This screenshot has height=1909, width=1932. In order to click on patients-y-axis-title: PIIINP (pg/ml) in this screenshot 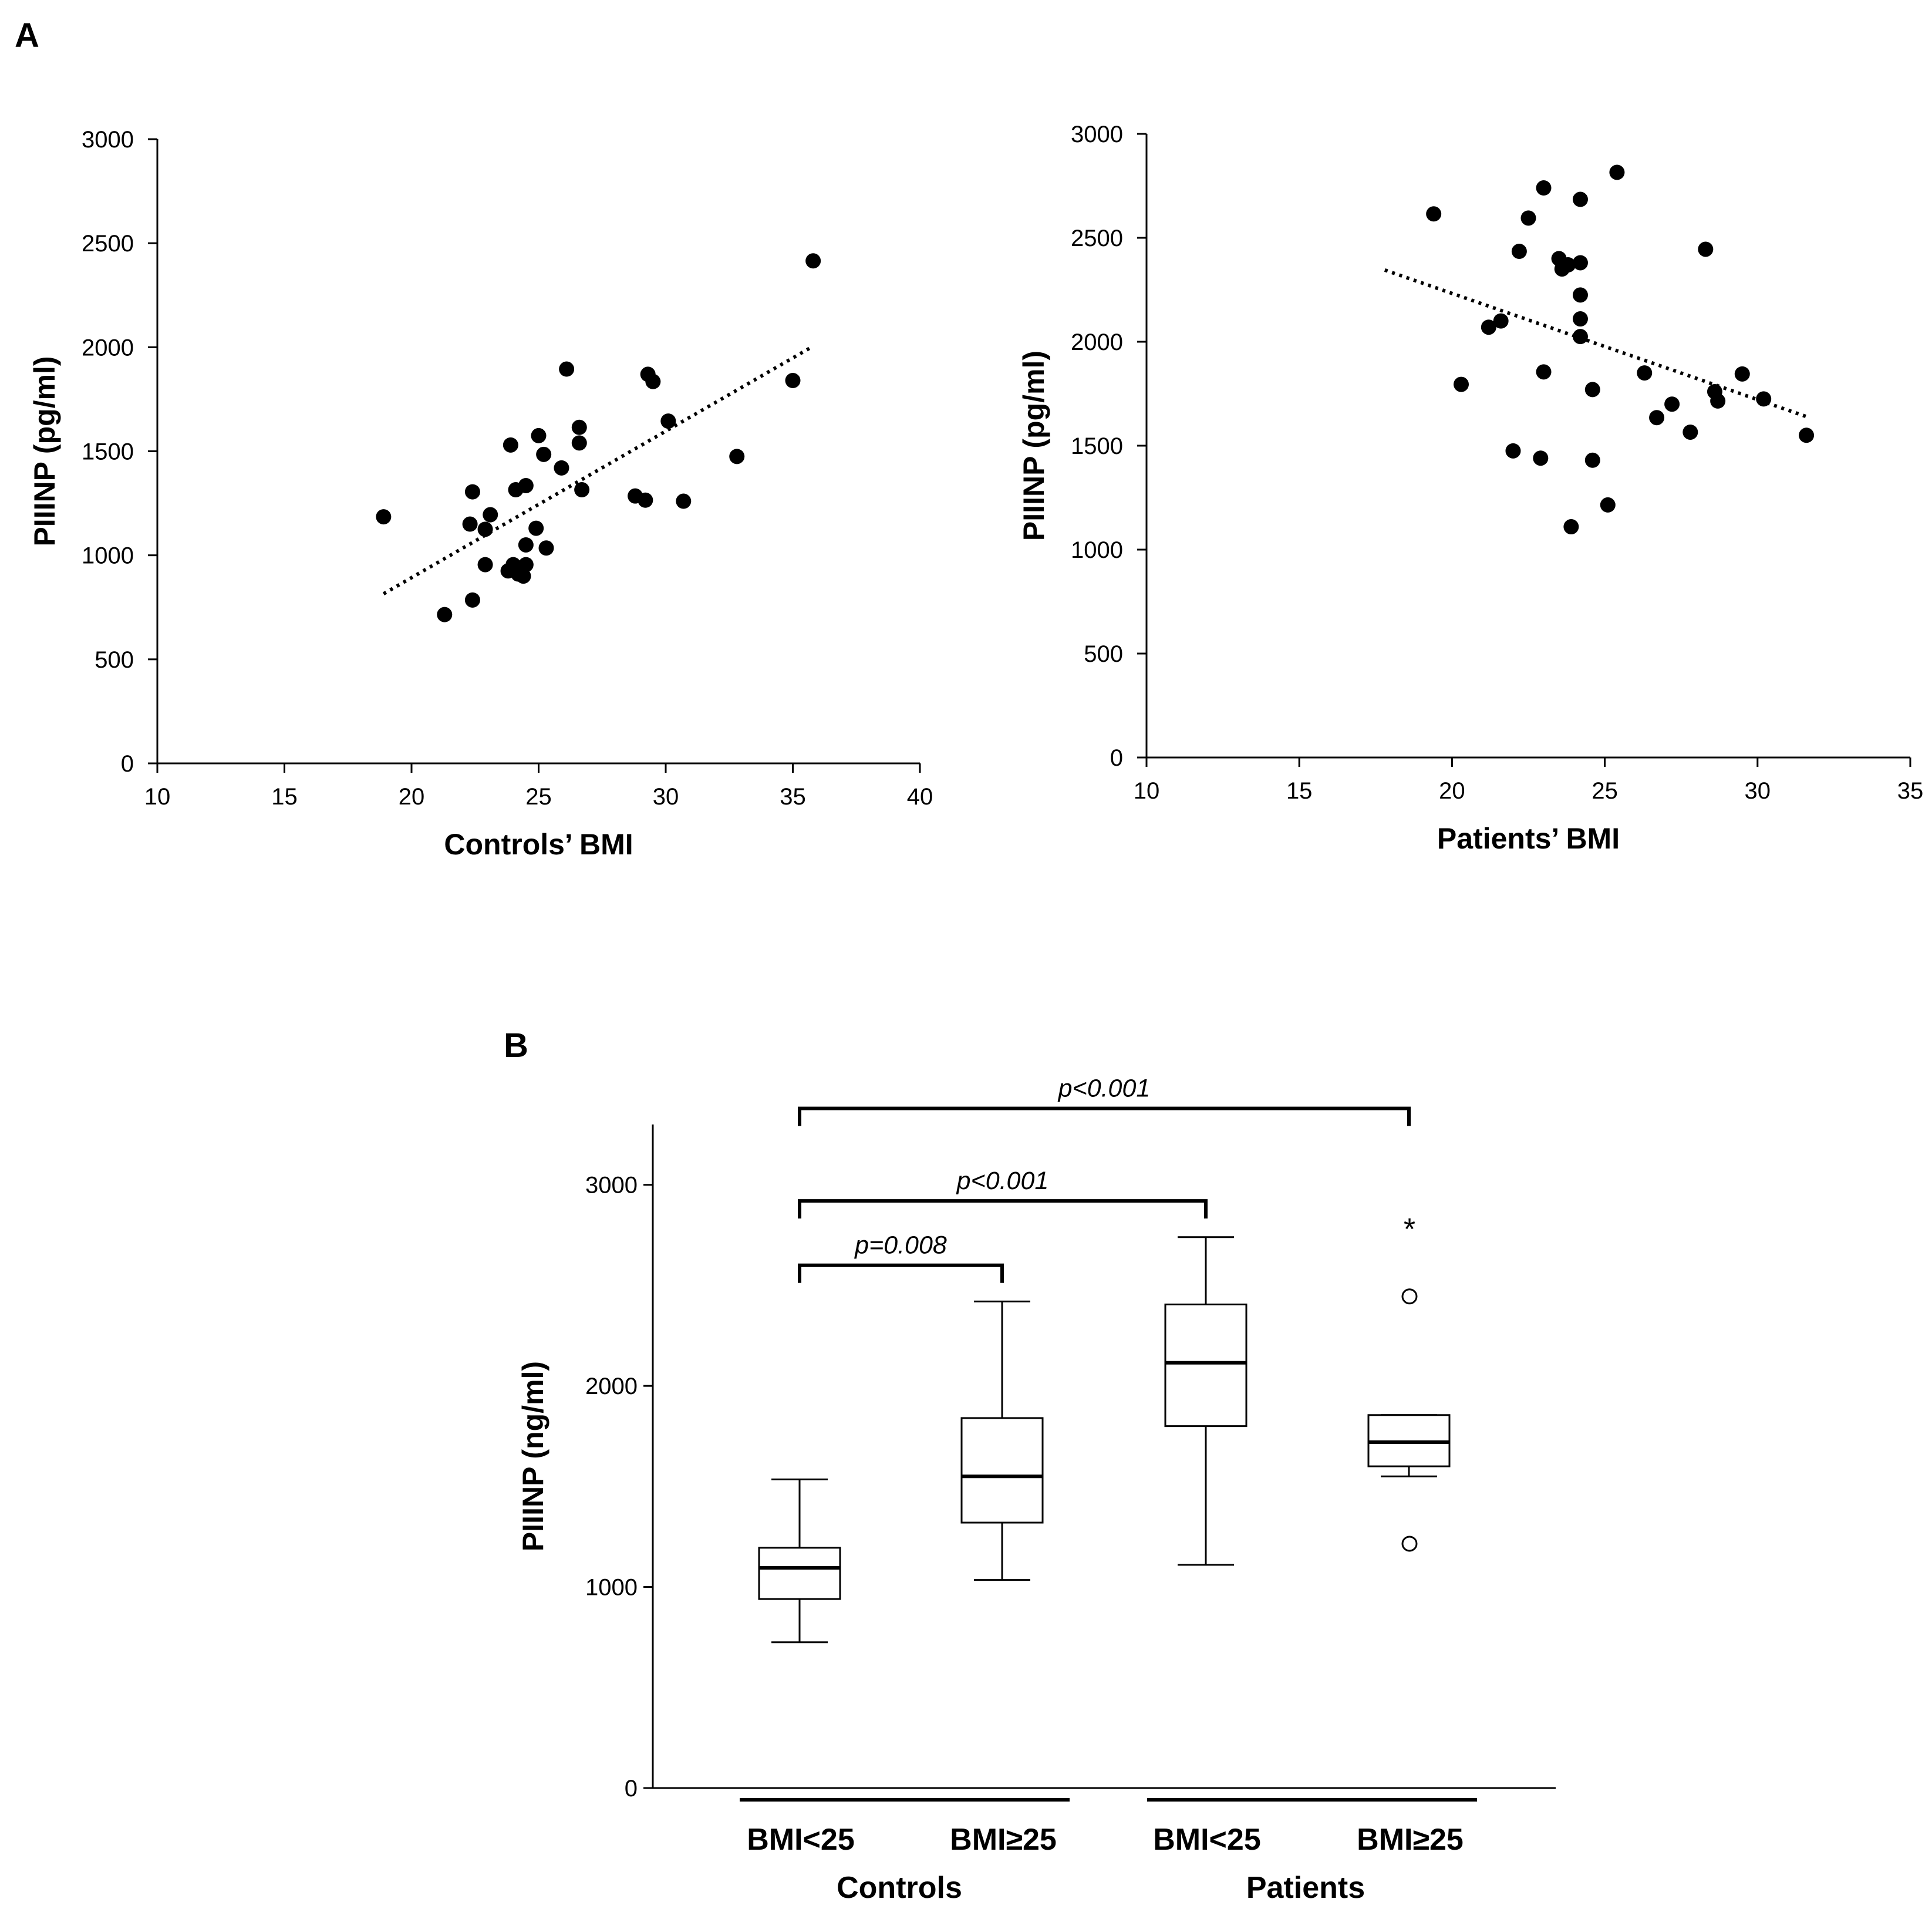, I will do `click(1033, 446)`.